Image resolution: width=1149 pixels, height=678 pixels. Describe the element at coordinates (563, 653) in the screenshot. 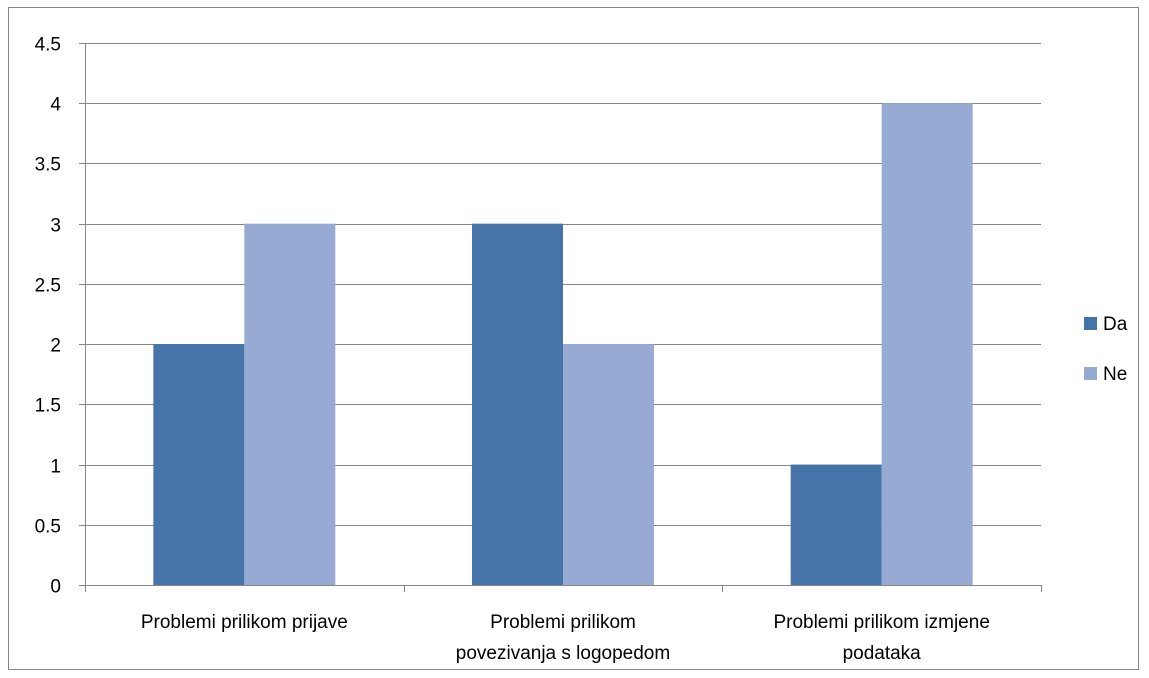

I see `x-category-line: povezivanja s logopedom` at that location.